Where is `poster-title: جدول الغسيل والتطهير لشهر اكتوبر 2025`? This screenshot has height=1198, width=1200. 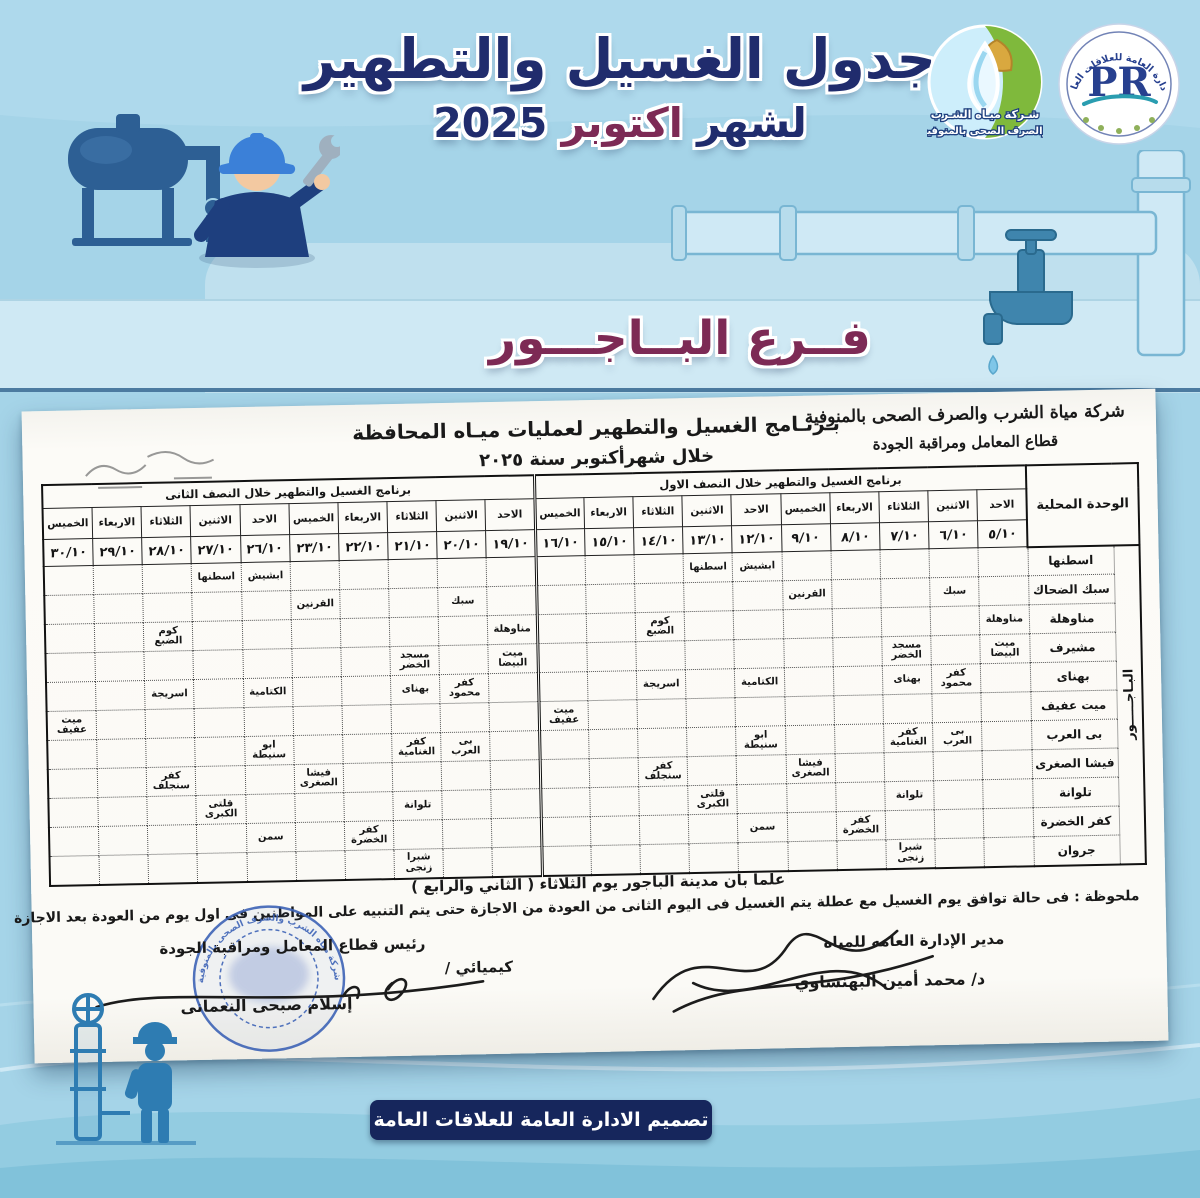 poster-title: جدول الغسيل والتطهير لشهر اكتوبر 2025 is located at coordinates (620, 87).